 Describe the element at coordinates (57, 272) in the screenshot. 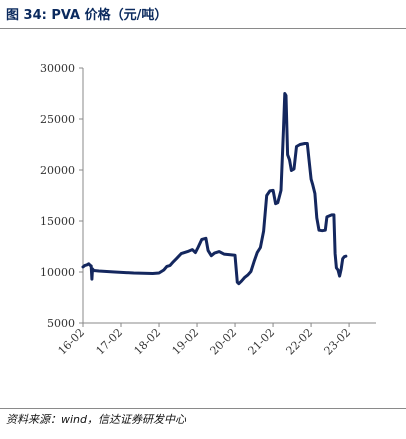

I see `y-tick-label: 10000` at that location.